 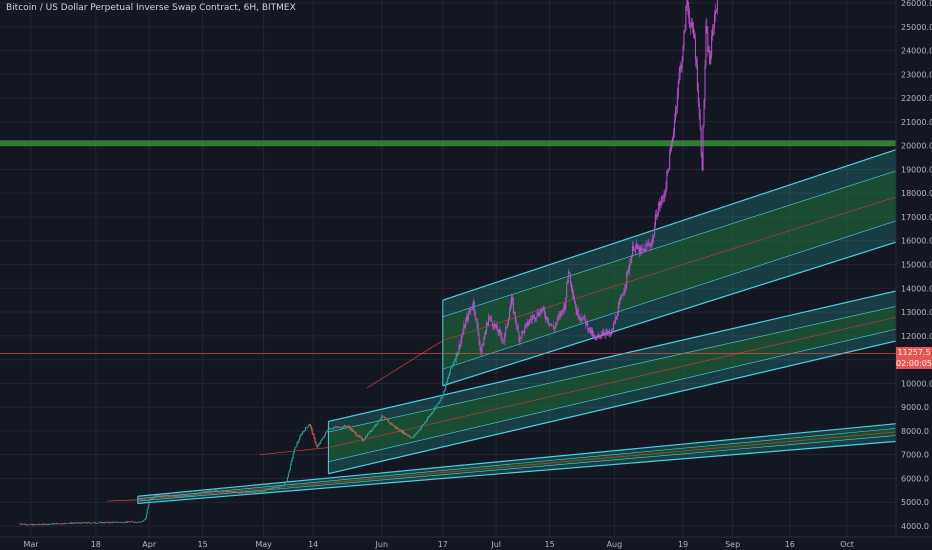 I want to click on price-tick-label: 24000.0, so click(x=916, y=51).